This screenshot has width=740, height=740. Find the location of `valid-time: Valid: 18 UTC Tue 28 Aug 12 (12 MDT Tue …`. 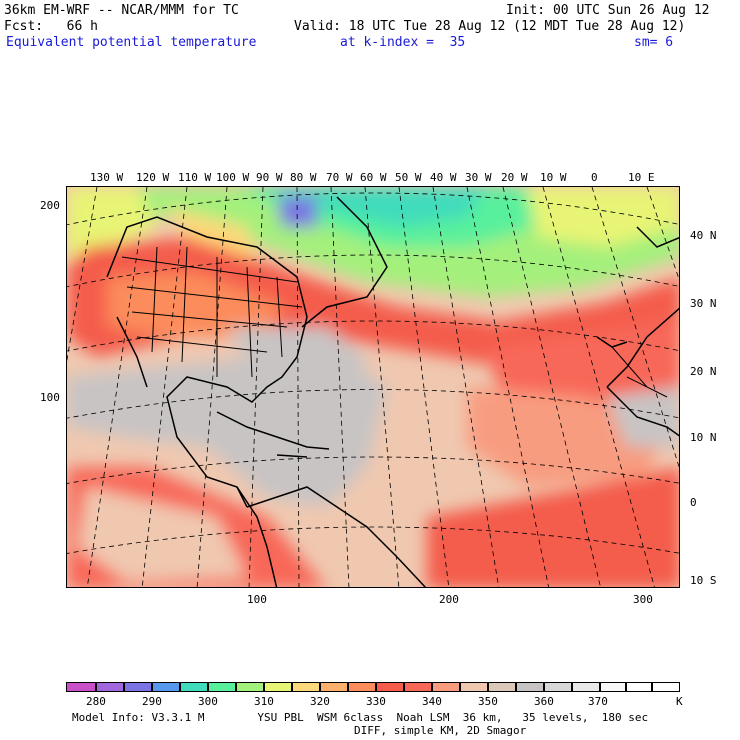

valid-time: Valid: 18 UTC Tue 28 Aug 12 (12 MDT Tue … is located at coordinates (490, 26).